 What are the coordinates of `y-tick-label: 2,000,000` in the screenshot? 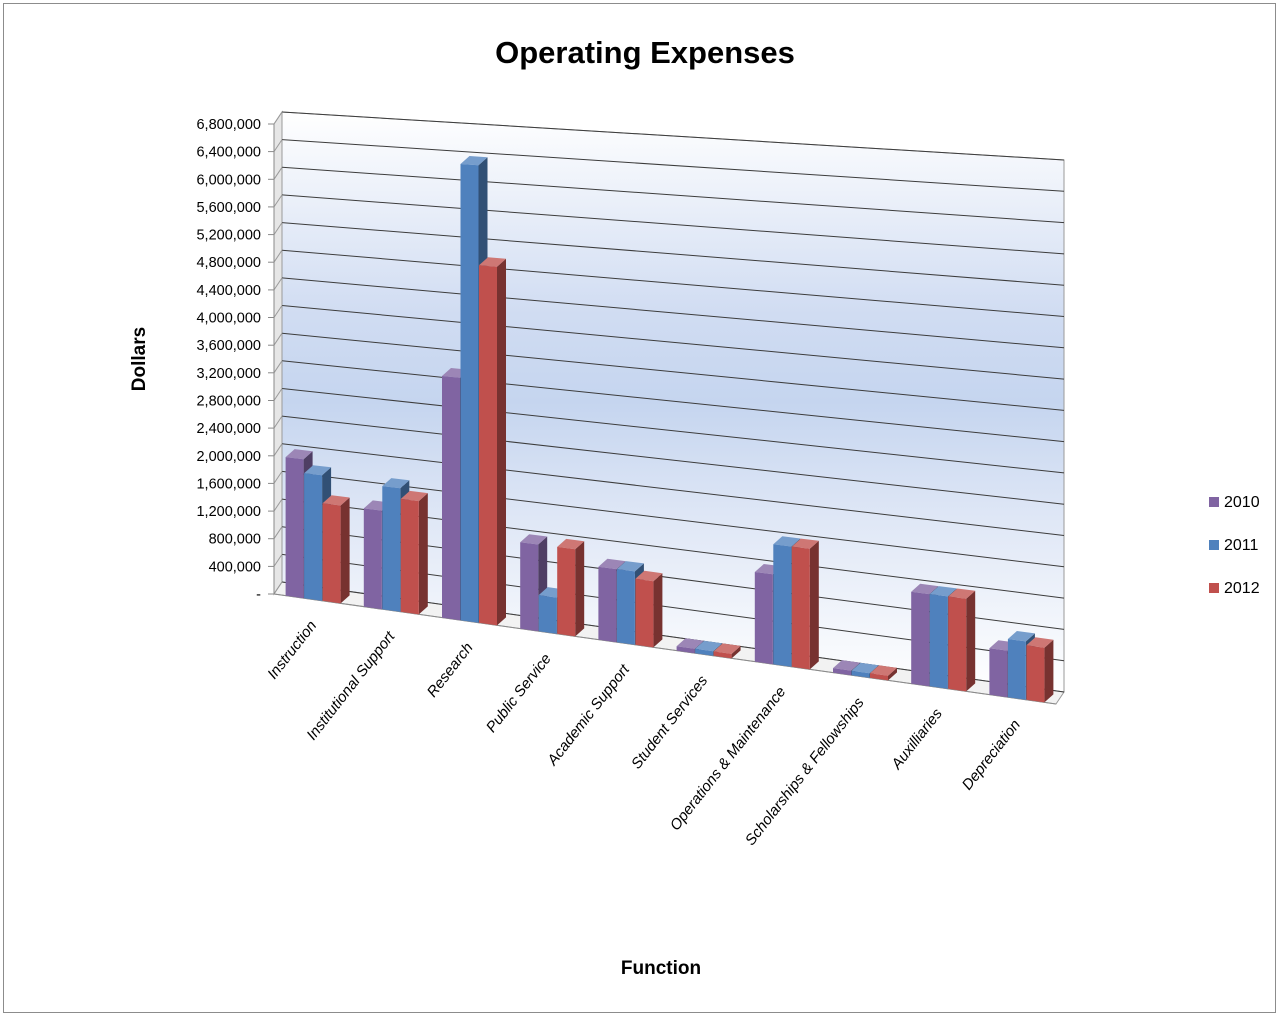 It's located at (228, 457).